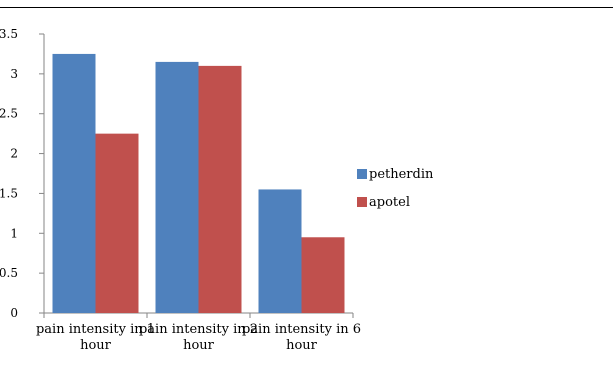 The width and height of the screenshot is (613, 365). Describe the element at coordinates (301, 329) in the screenshot. I see `x-category-label: pain intensity in 6` at that location.